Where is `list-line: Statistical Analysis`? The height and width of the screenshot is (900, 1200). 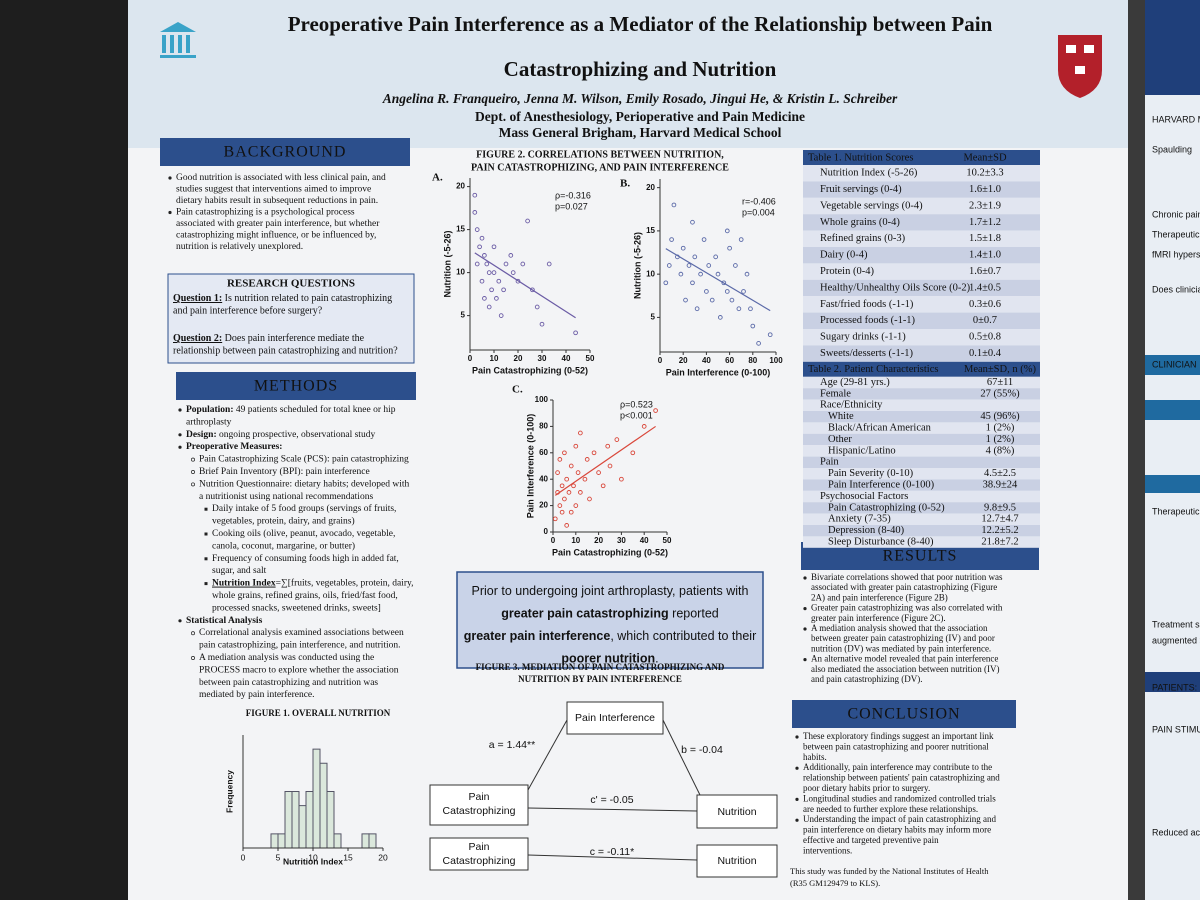 list-line: Statistical Analysis is located at coordinates (224, 621).